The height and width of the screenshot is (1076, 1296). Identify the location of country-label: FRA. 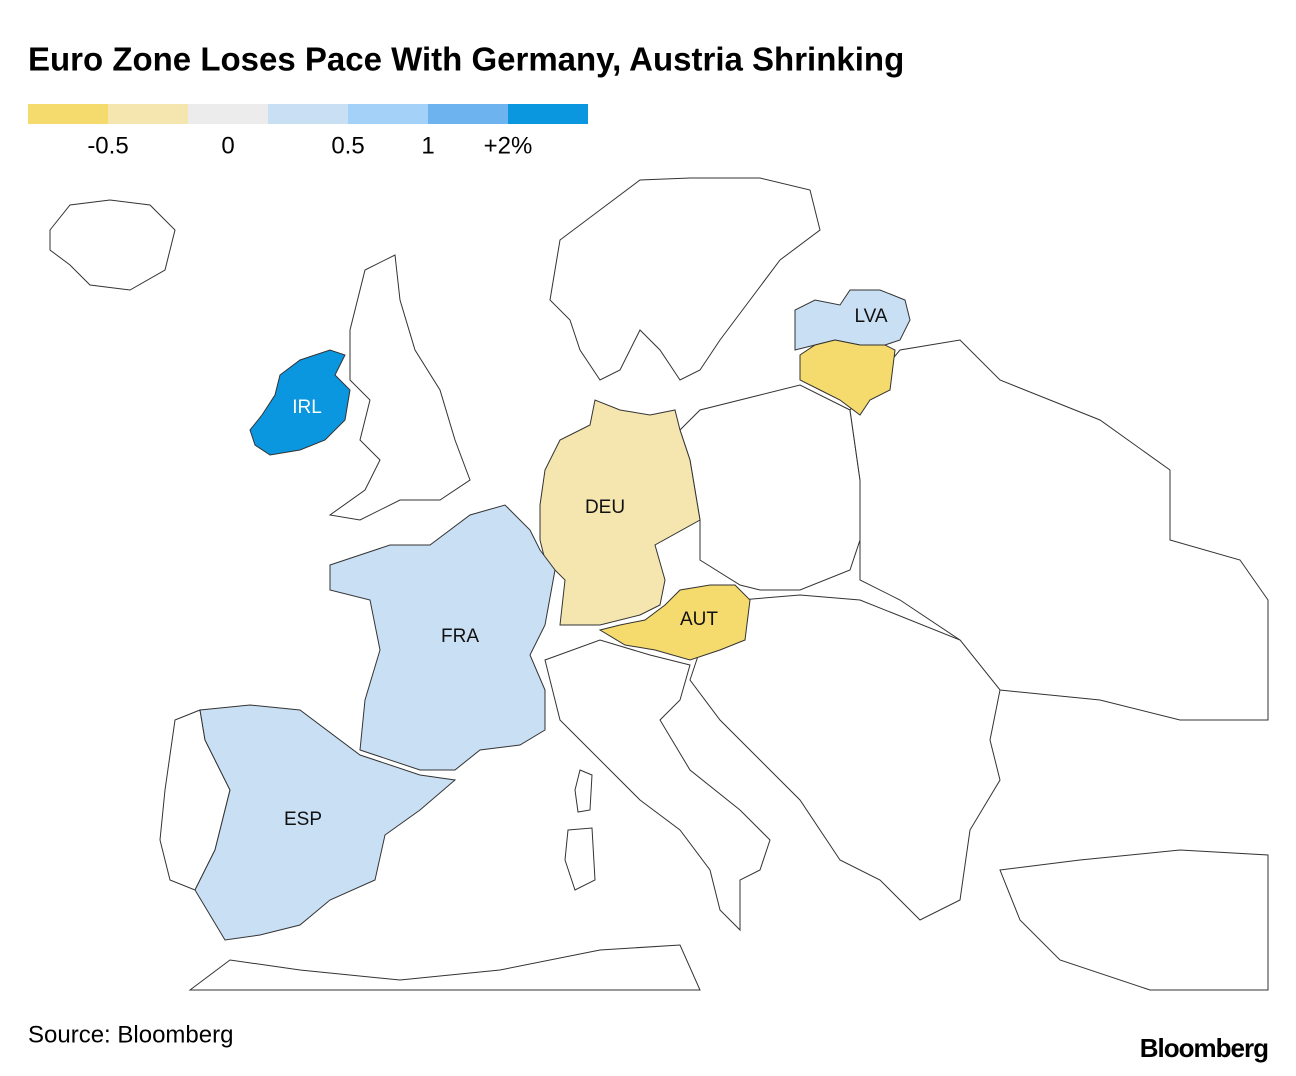
(460, 636).